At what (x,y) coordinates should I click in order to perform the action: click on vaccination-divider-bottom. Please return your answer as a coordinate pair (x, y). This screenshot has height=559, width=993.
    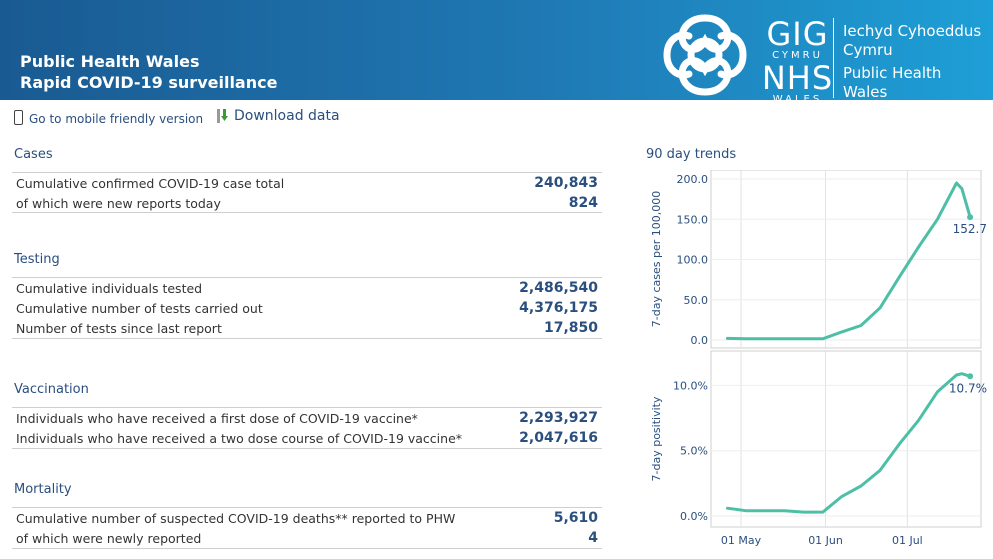
    Looking at the image, I should click on (307, 448).